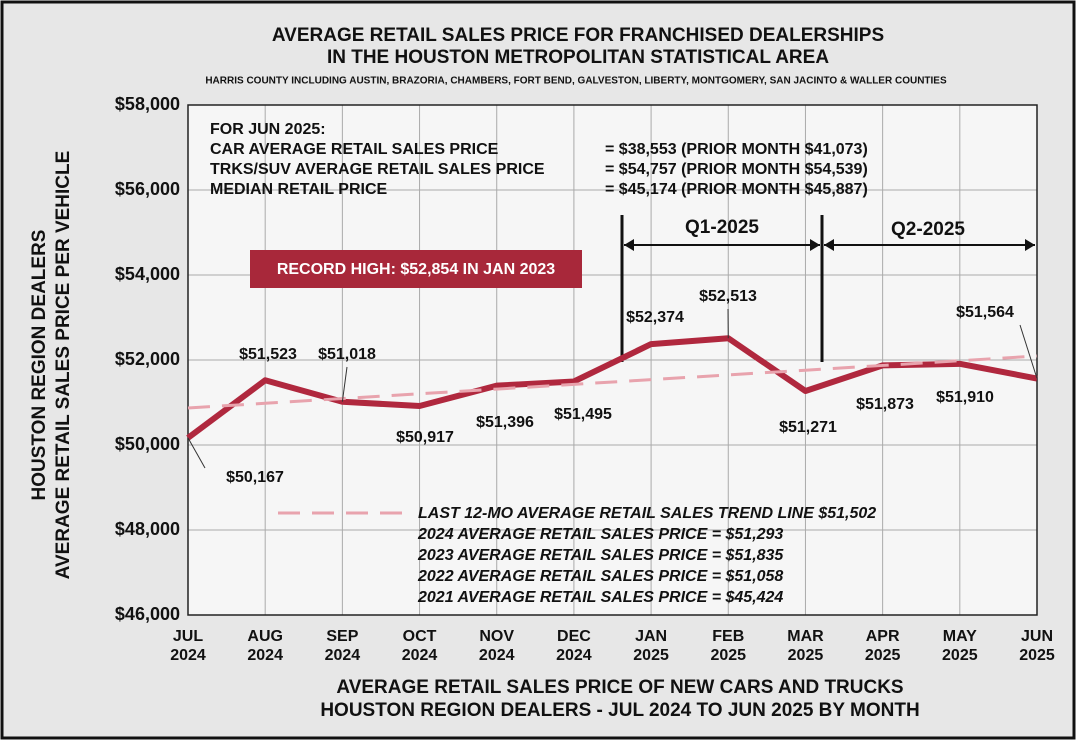  Describe the element at coordinates (342, 646) in the screenshot. I see `x-tick-label: SEP 2024` at that location.